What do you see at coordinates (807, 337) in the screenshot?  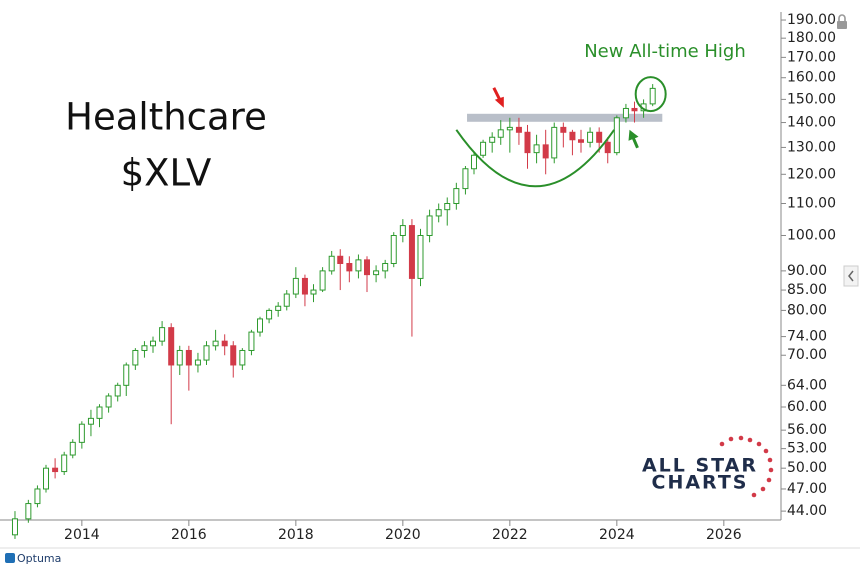 I see `y-tick-label: 74.00` at bounding box center [807, 337].